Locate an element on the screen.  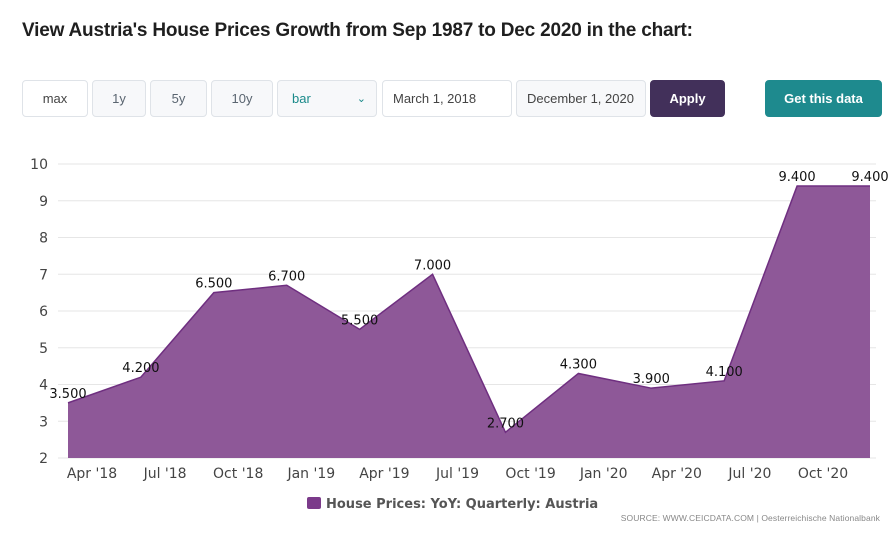
y-tick-label: 6 is located at coordinates (43, 312).